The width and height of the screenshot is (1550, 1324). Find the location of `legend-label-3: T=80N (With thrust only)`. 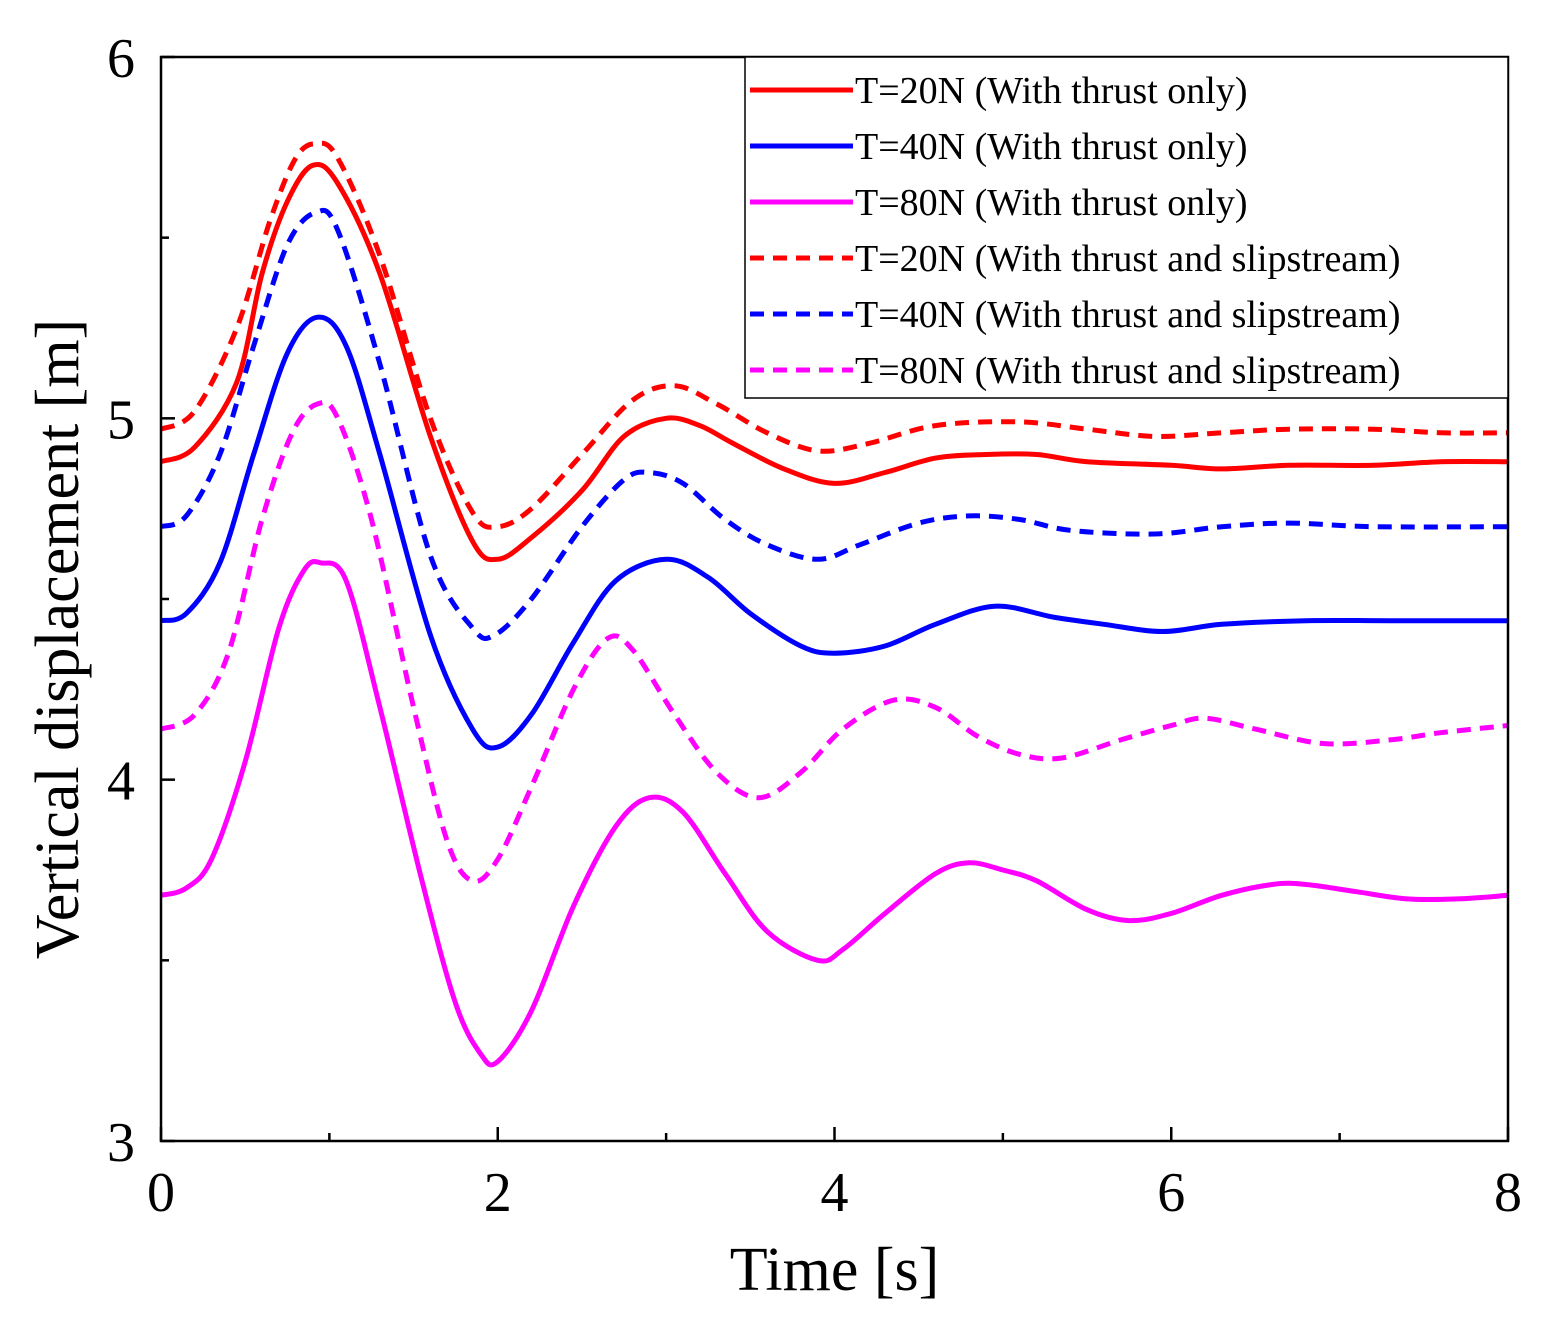

legend-label-3: T=80N (With thrust only) is located at coordinates (1051, 203).